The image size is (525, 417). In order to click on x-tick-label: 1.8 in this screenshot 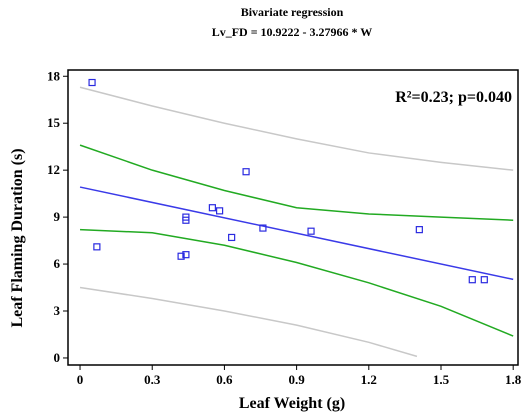, I will do `click(513, 379)`.